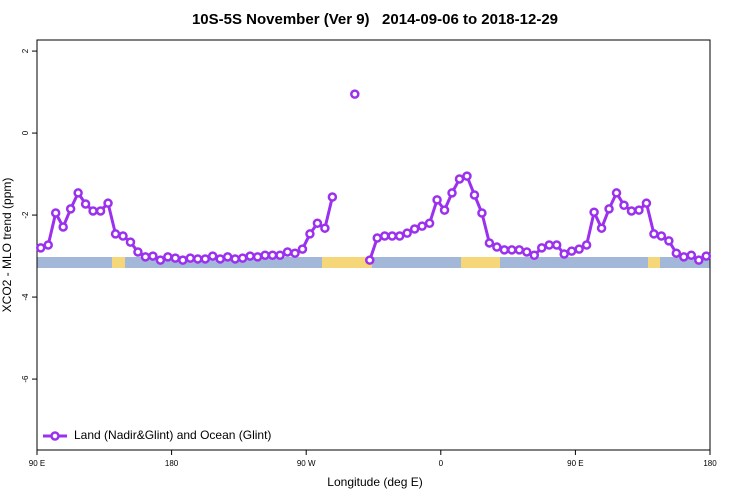  I want to click on y-tick-label: 0, so click(25, 132).